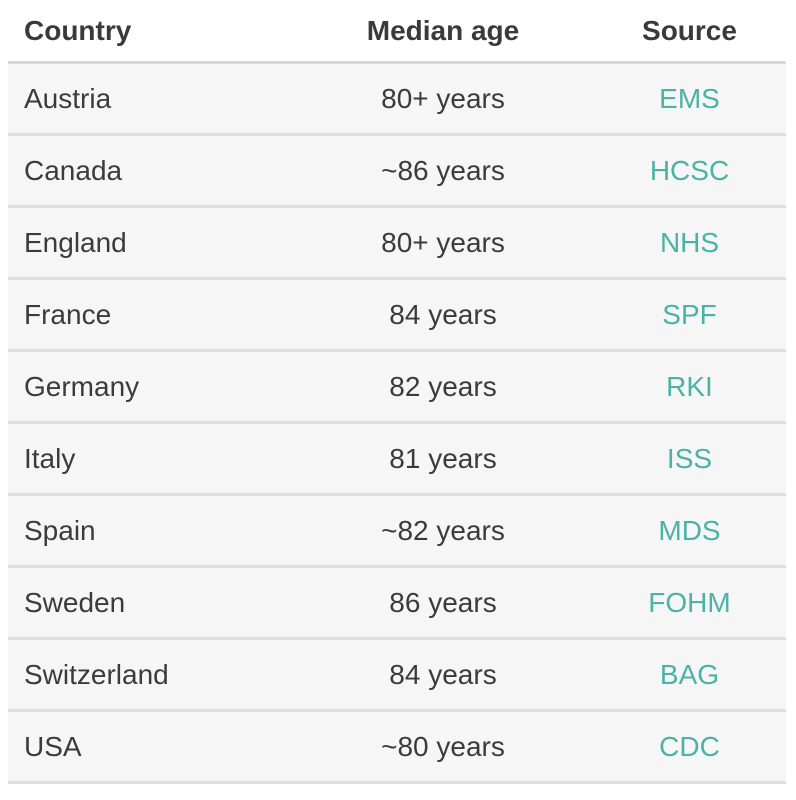 Image resolution: width=796 pixels, height=800 pixels. I want to click on country-cell: USA, so click(53, 746).